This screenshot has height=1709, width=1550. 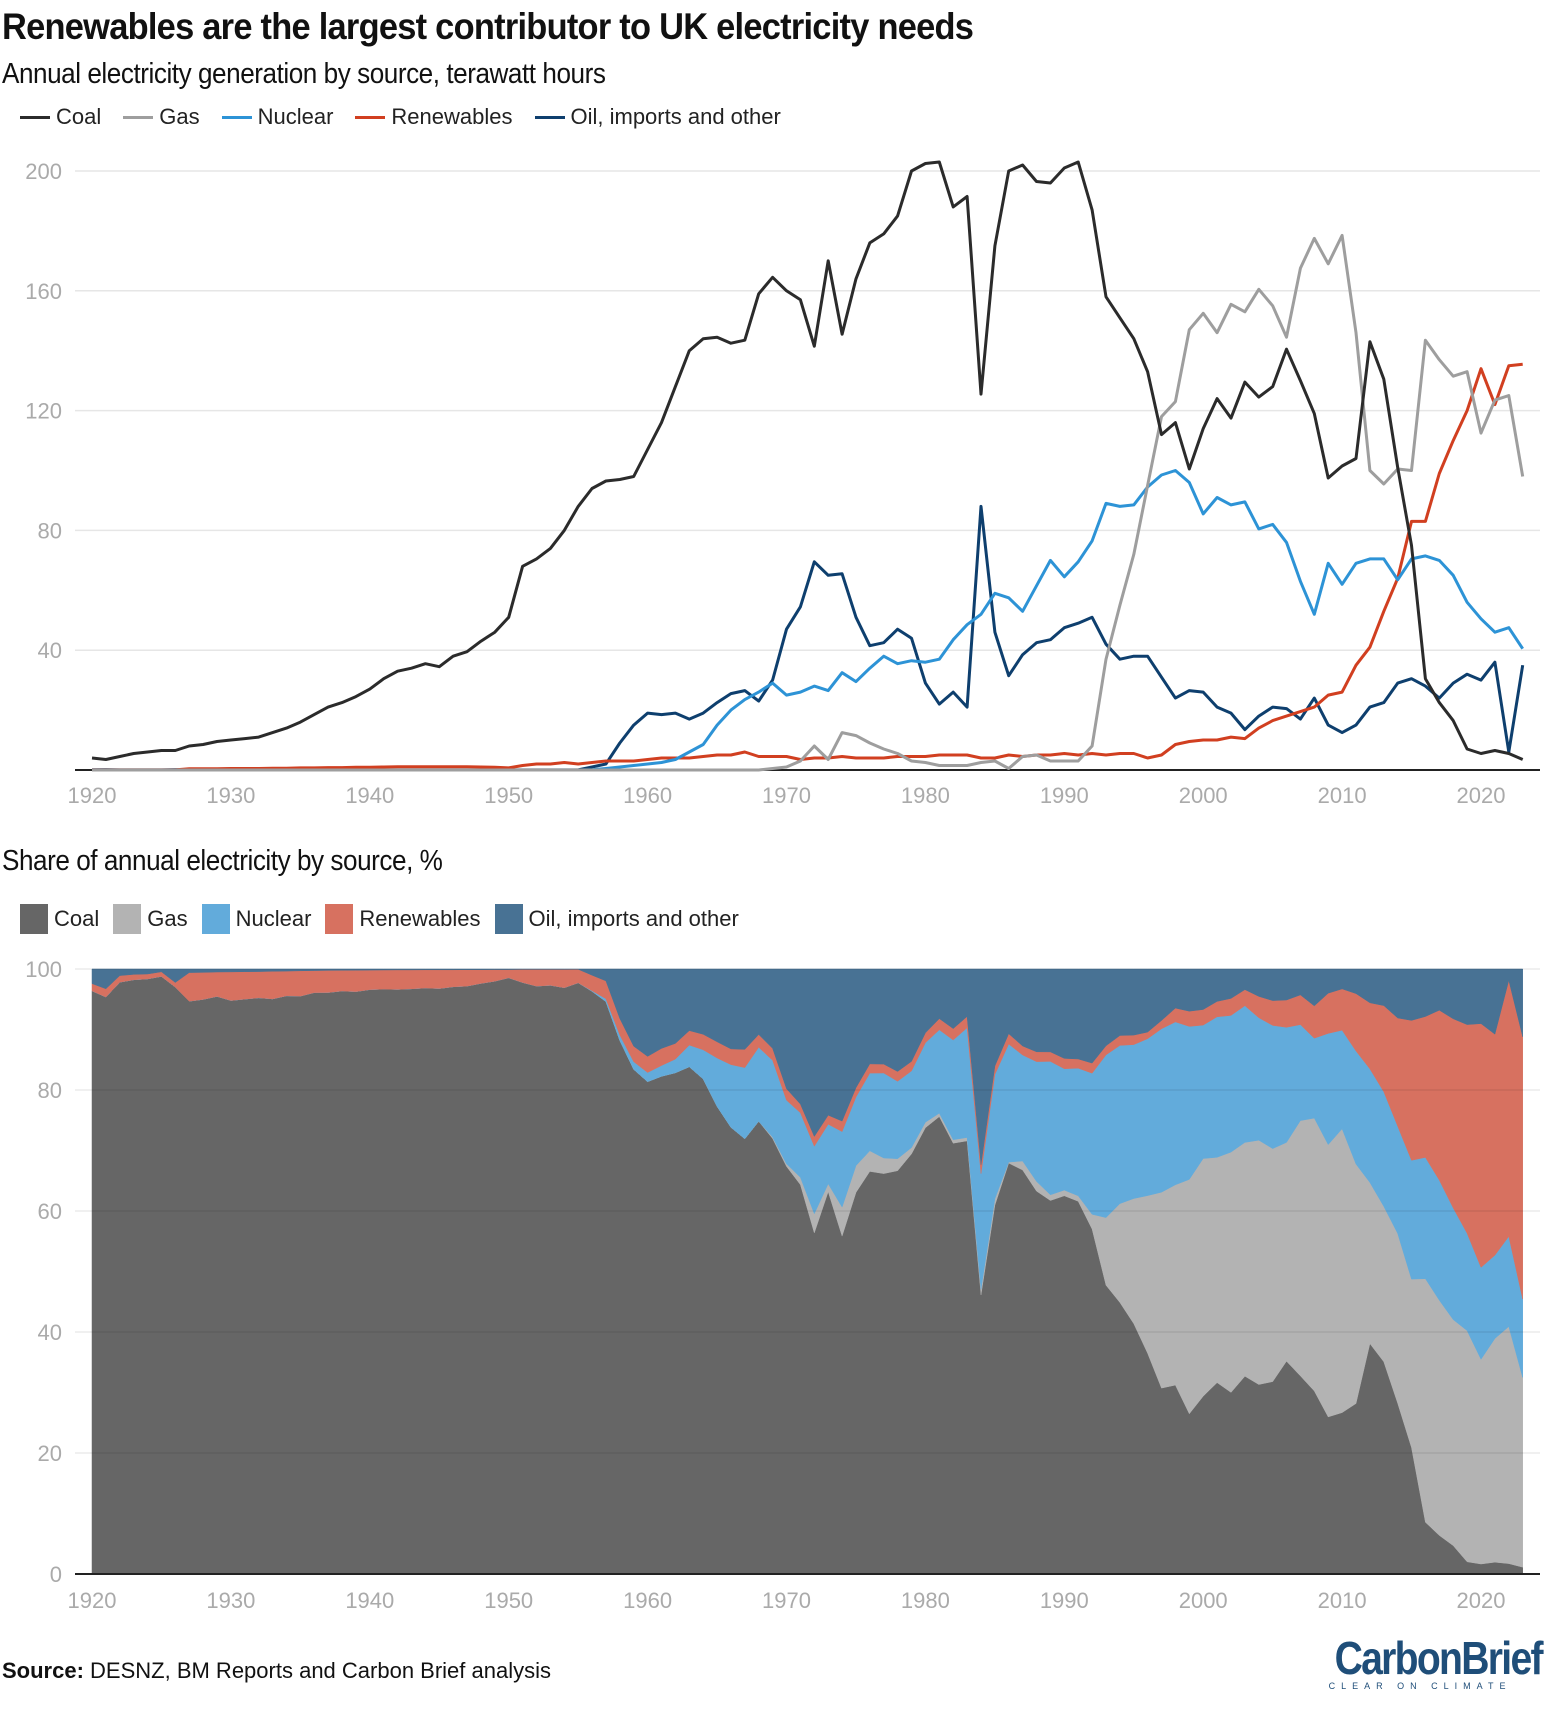 I want to click on y-tick-label: 0, so click(x=56, y=1574).